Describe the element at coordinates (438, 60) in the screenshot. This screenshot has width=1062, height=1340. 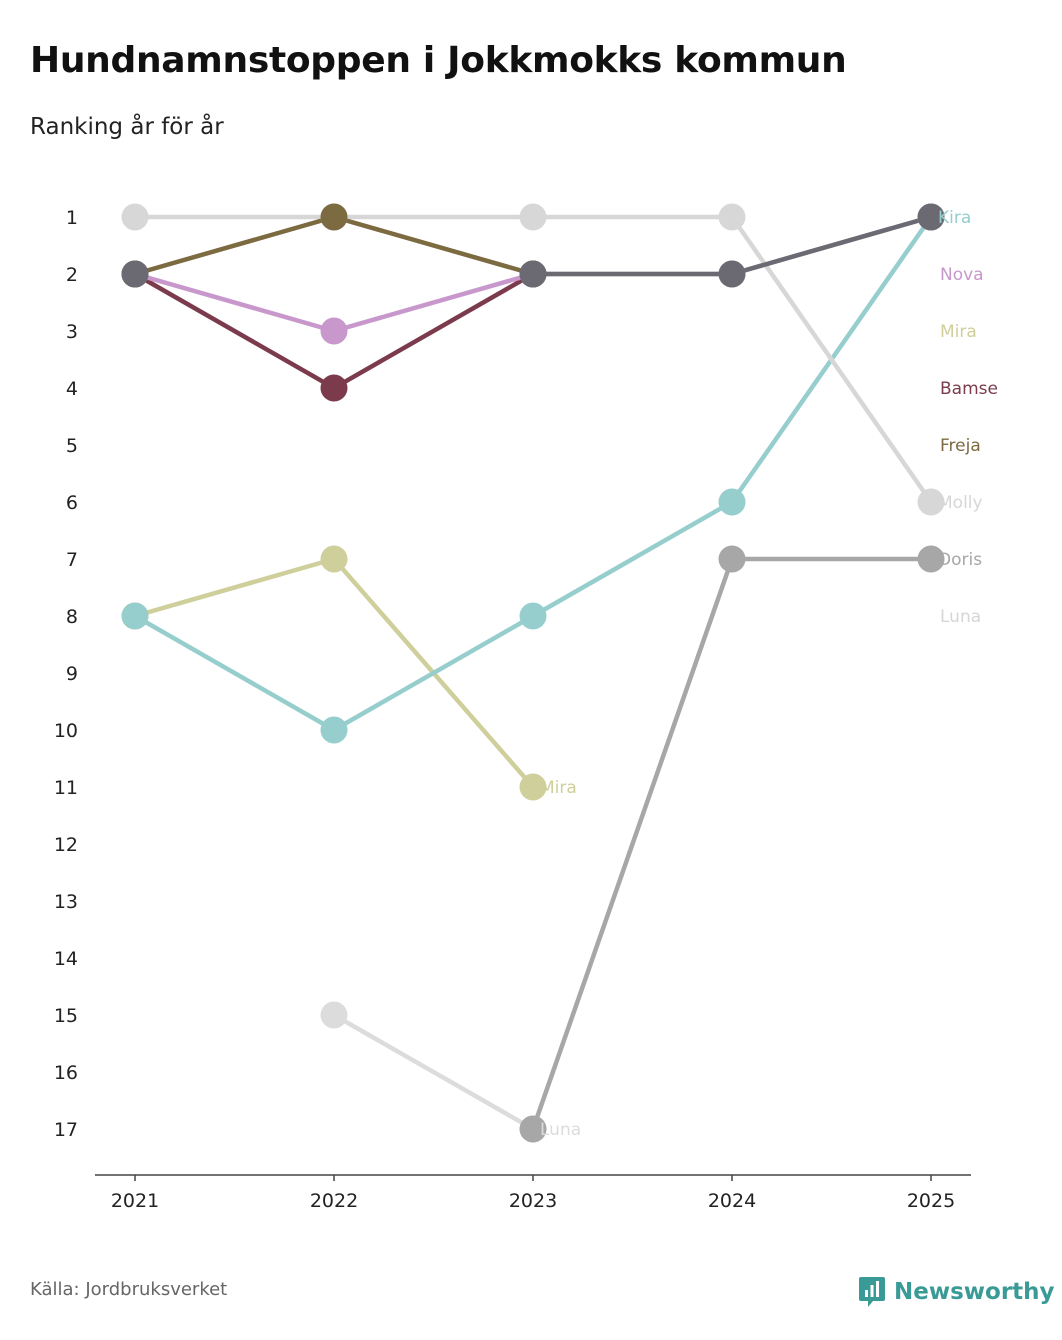
I see `chart-title: Hundnamnstoppen i Jokkmokks kommun` at that location.